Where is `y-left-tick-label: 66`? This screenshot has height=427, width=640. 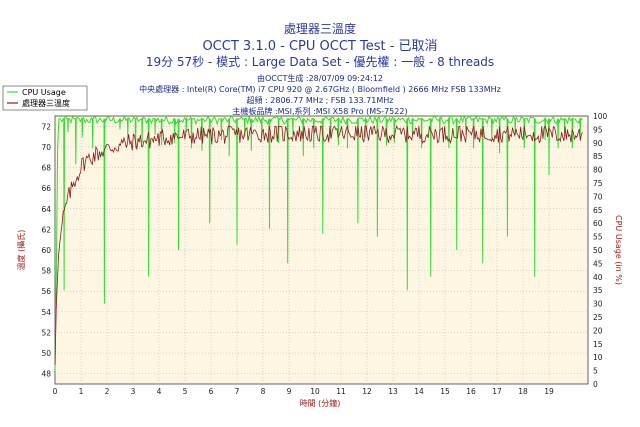 y-left-tick-label: 66 is located at coordinates (46, 188).